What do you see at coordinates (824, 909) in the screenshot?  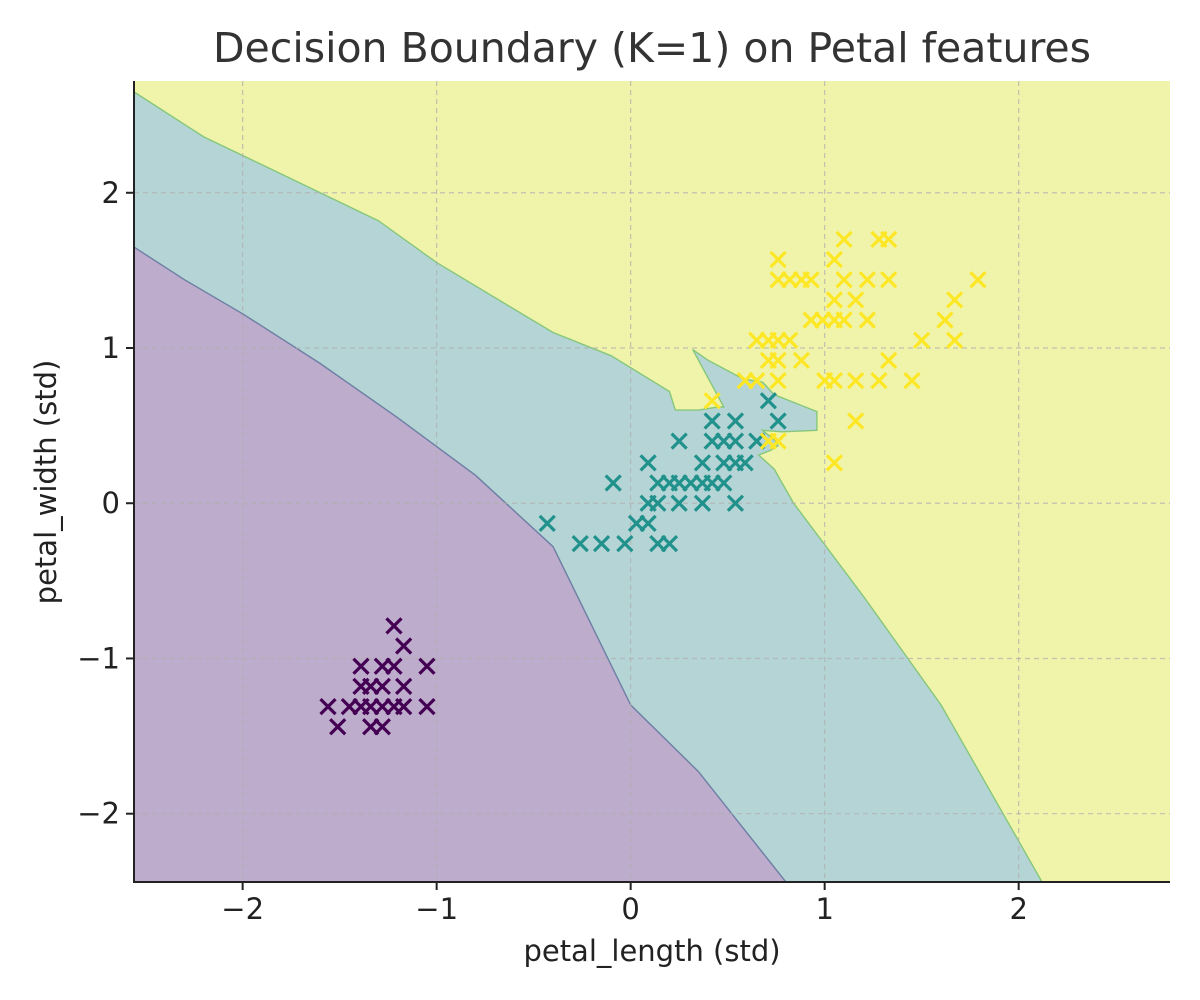 I see `x-tick-label: 1` at bounding box center [824, 909].